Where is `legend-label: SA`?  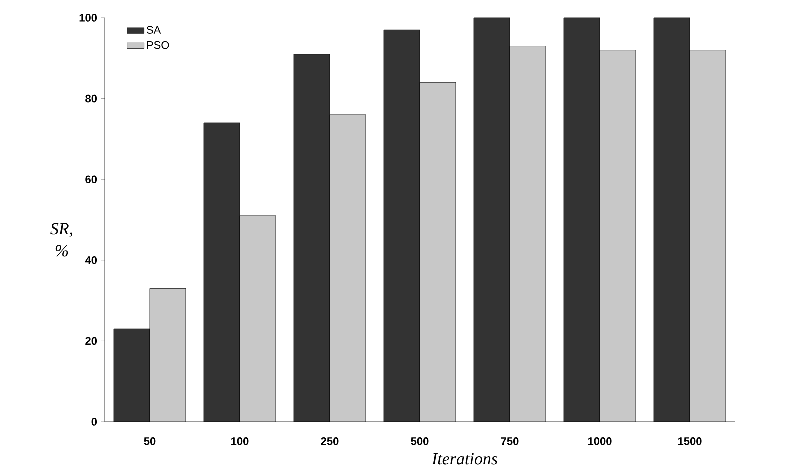 legend-label: SA is located at coordinates (154, 30).